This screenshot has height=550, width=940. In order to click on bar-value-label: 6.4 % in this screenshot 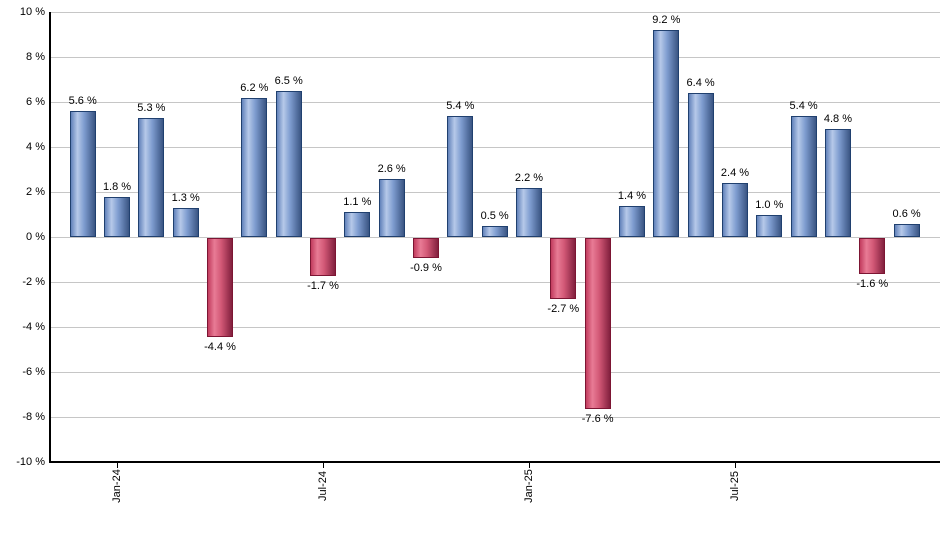, I will do `click(700, 83)`.